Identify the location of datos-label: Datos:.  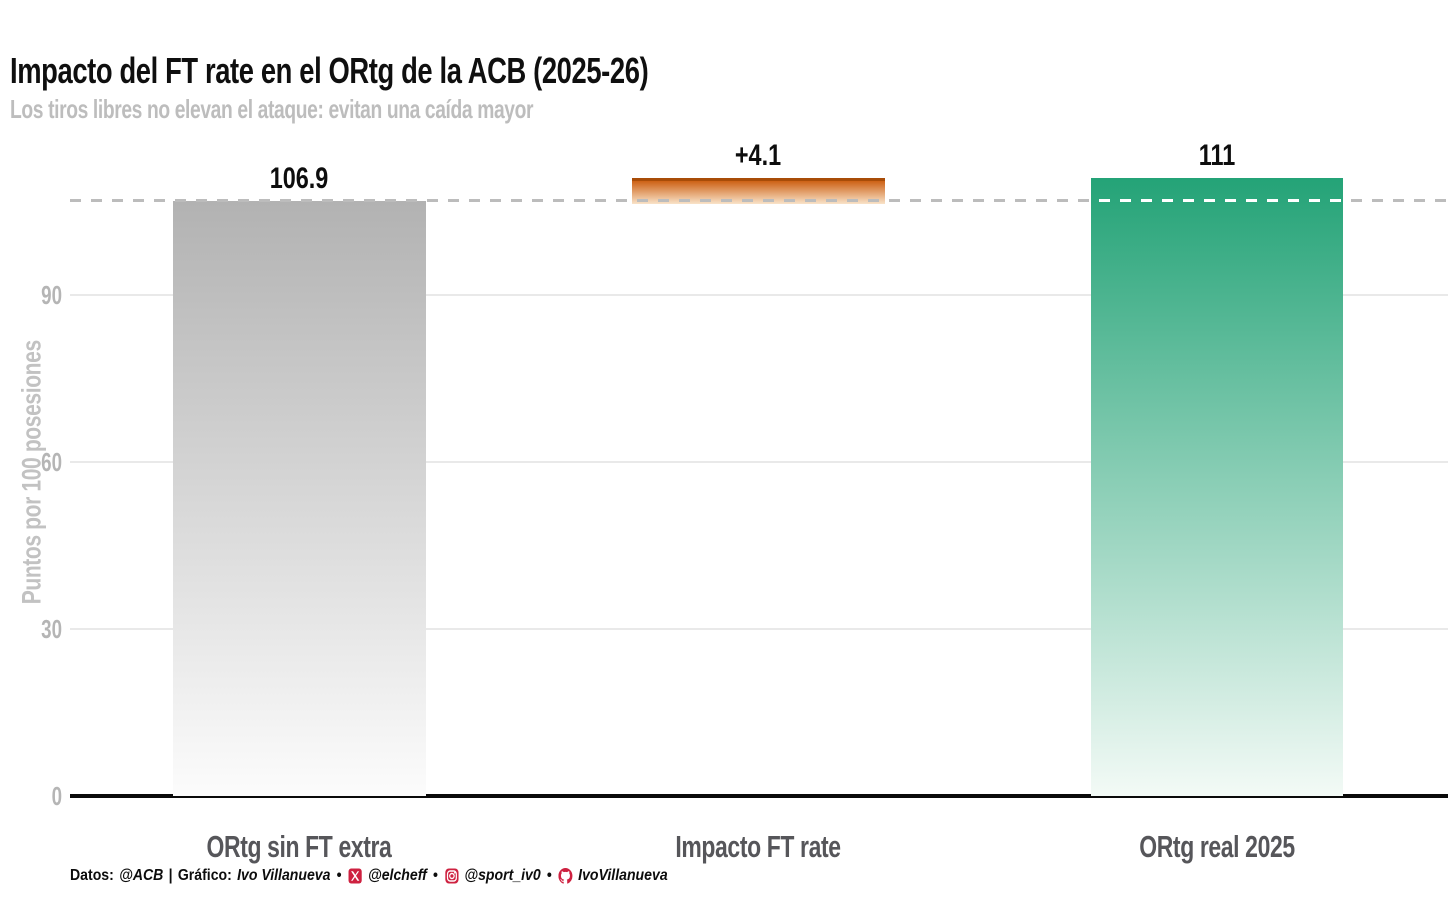
(92, 875).